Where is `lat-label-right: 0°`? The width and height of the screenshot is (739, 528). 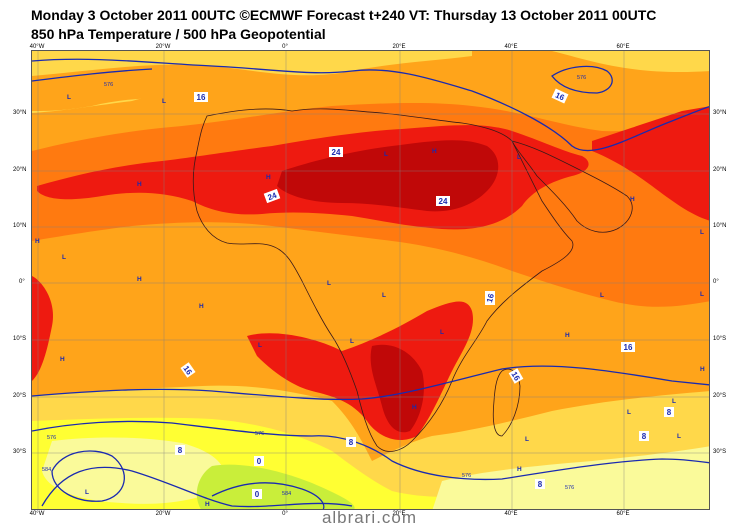 lat-label-right: 0° is located at coordinates (716, 282).